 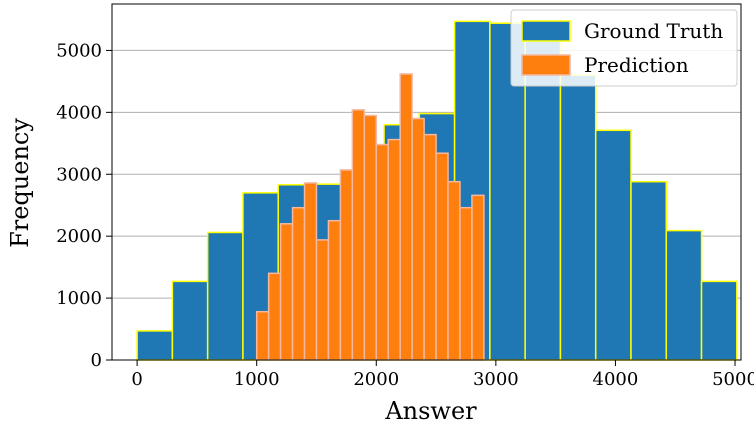 What do you see at coordinates (136, 379) in the screenshot?
I see `x-tick-label: 0` at bounding box center [136, 379].